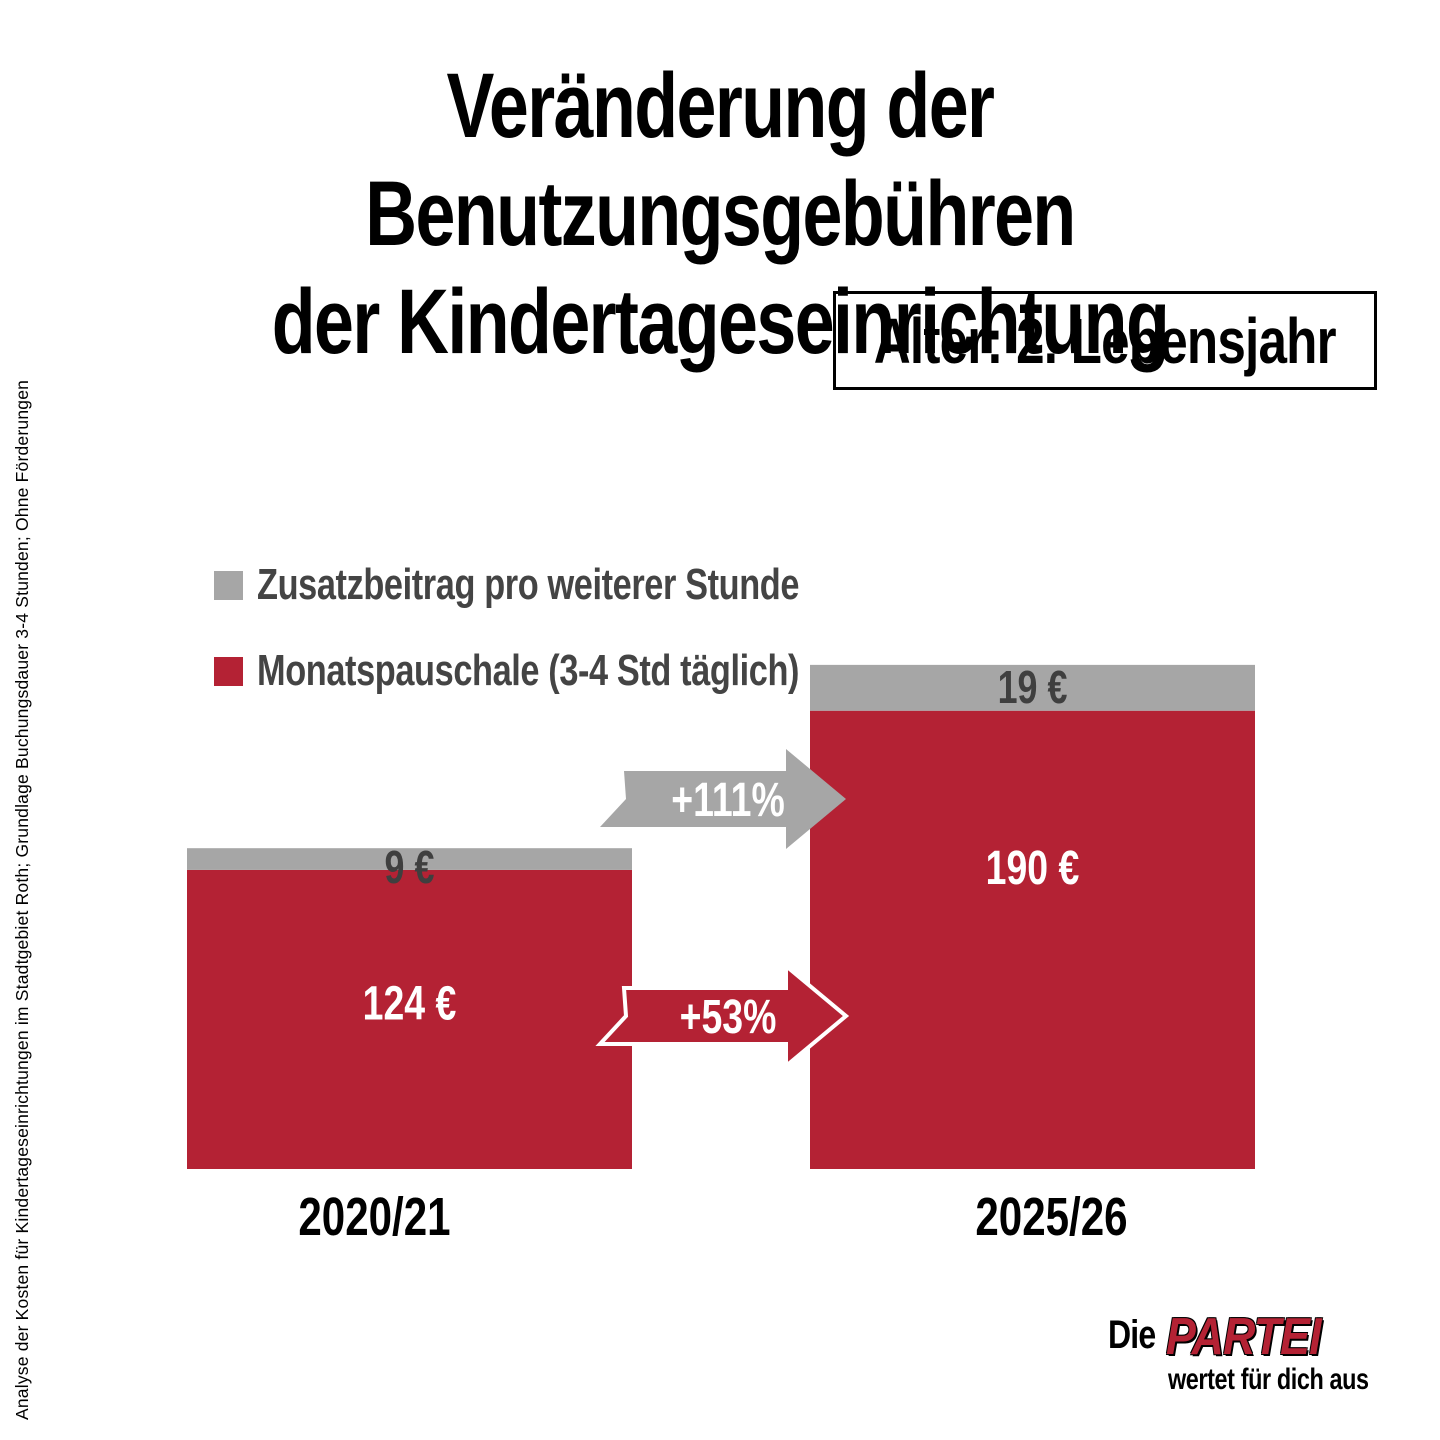 Image resolution: width=1440 pixels, height=1440 pixels. Describe the element at coordinates (410, 867) in the screenshot. I see `label-extra-1: 9 €` at that location.